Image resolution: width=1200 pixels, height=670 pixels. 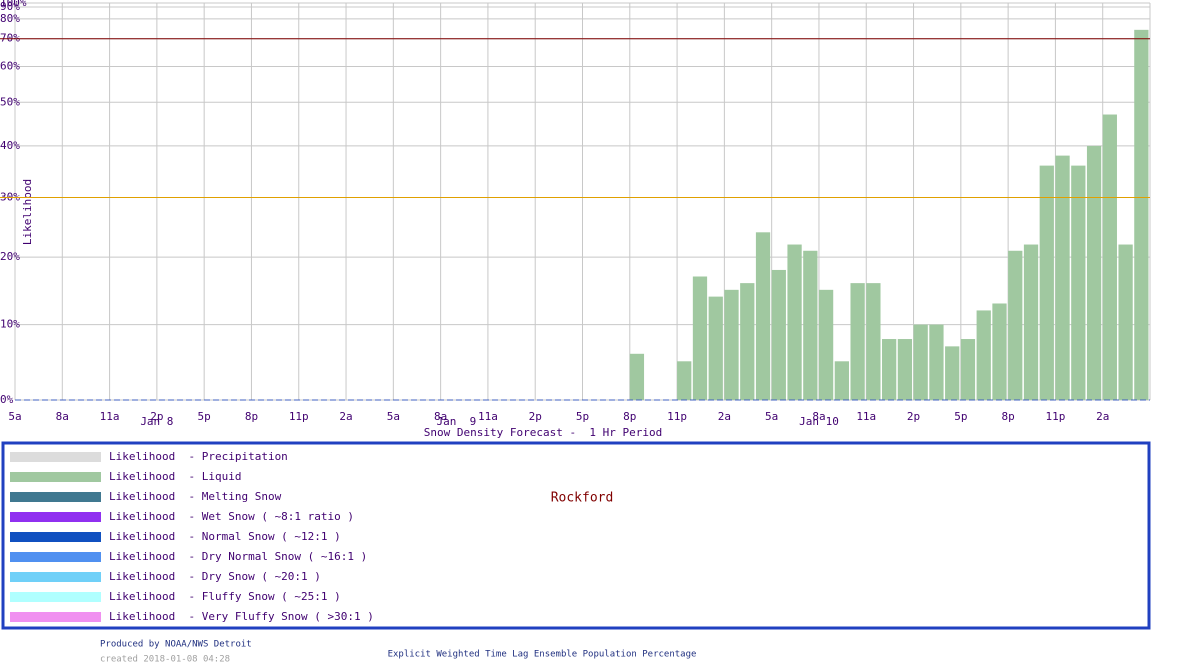 What do you see at coordinates (215, 576) in the screenshot?
I see `legend-label: Likelihood - Dry Snow ( ~20:1 )` at bounding box center [215, 576].